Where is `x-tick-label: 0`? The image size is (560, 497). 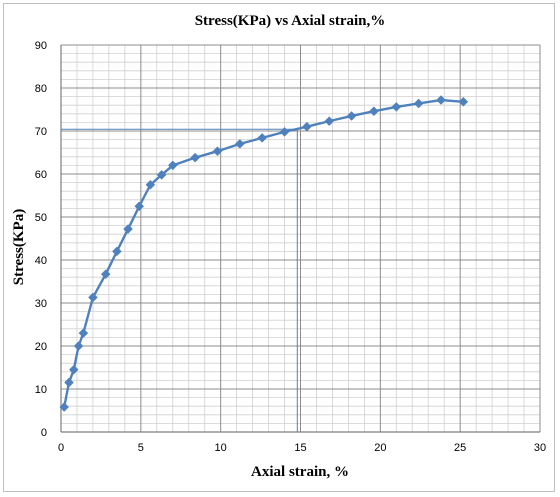 x-tick-label: 0 is located at coordinates (61, 448).